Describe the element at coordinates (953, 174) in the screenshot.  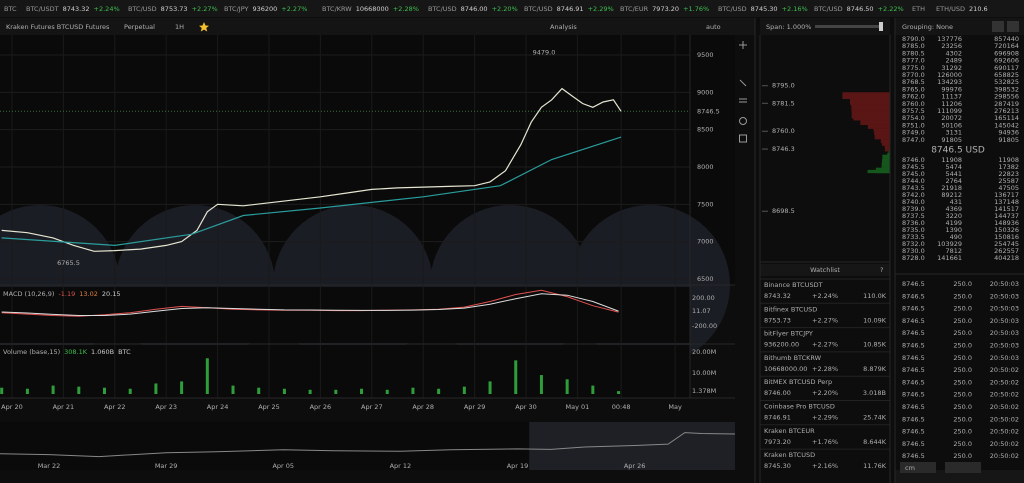
I see `book-size: 5441` at that location.